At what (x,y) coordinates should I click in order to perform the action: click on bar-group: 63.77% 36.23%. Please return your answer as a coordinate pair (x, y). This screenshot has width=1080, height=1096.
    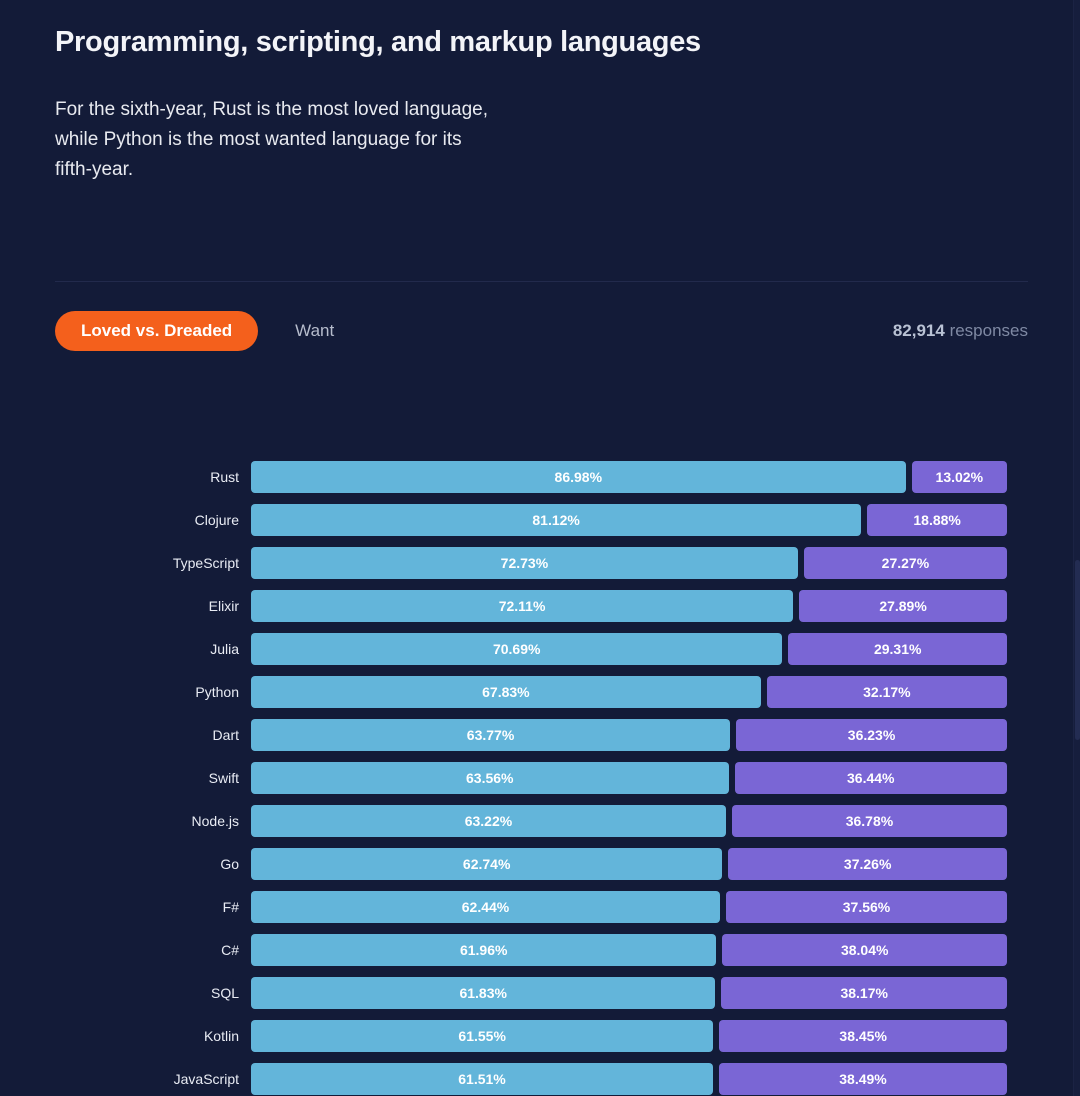
    Looking at the image, I should click on (629, 735).